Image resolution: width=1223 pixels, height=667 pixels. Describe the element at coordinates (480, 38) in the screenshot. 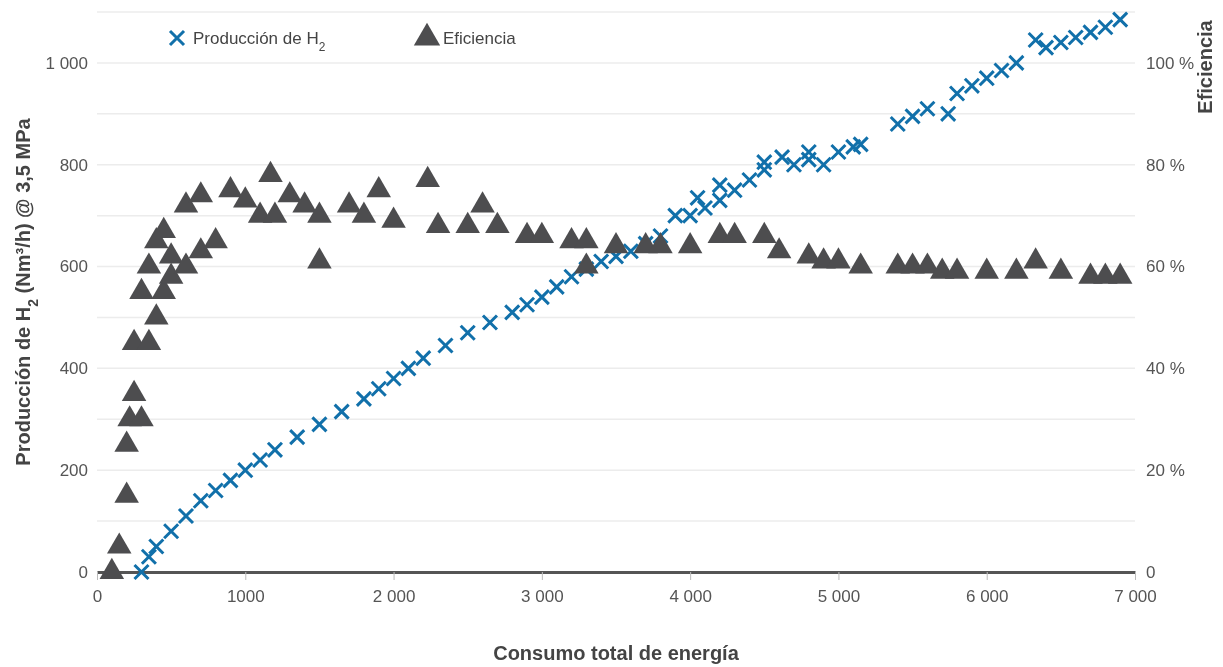

I see `legend-label: Eficiencia` at that location.